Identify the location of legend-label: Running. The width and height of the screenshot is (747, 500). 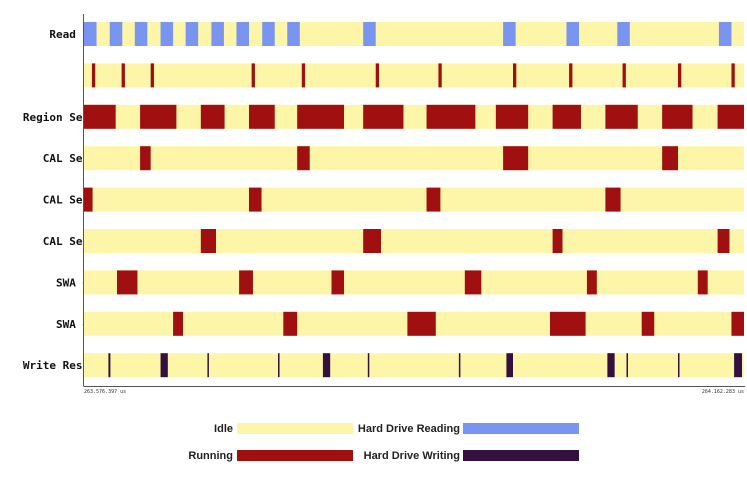
(210, 456).